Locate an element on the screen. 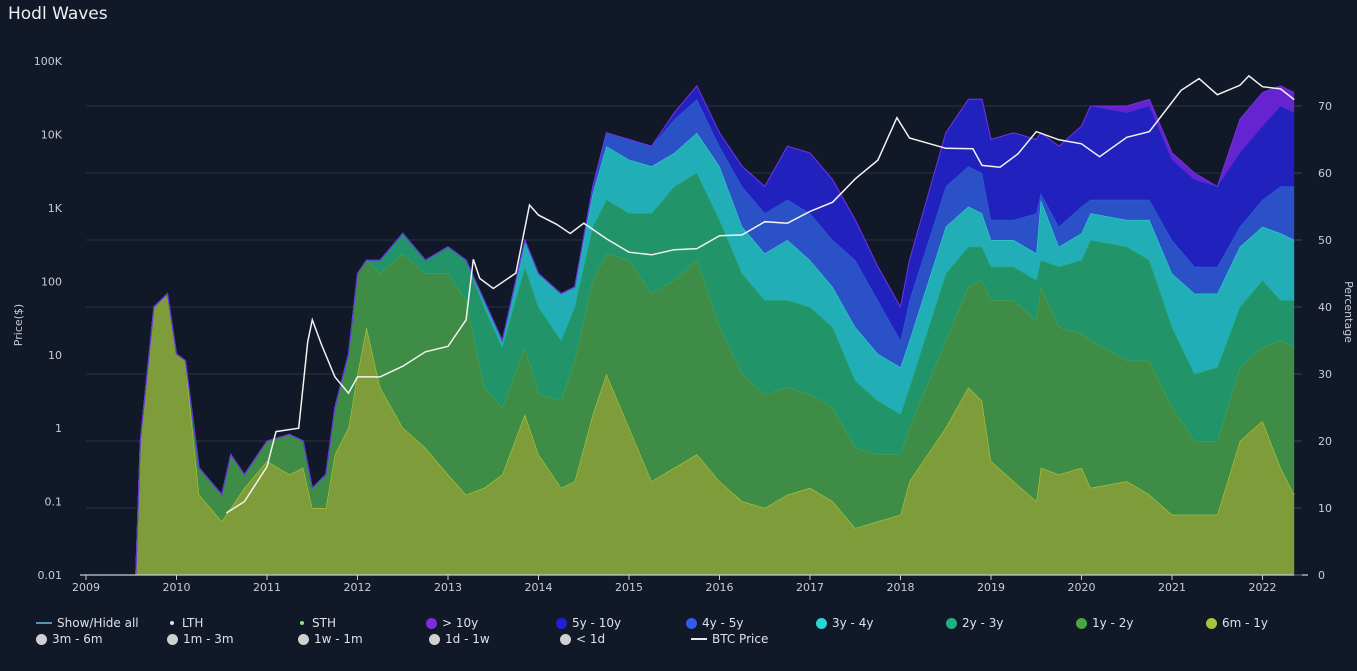  y-left-tick-label: 1K is located at coordinates (55, 208).